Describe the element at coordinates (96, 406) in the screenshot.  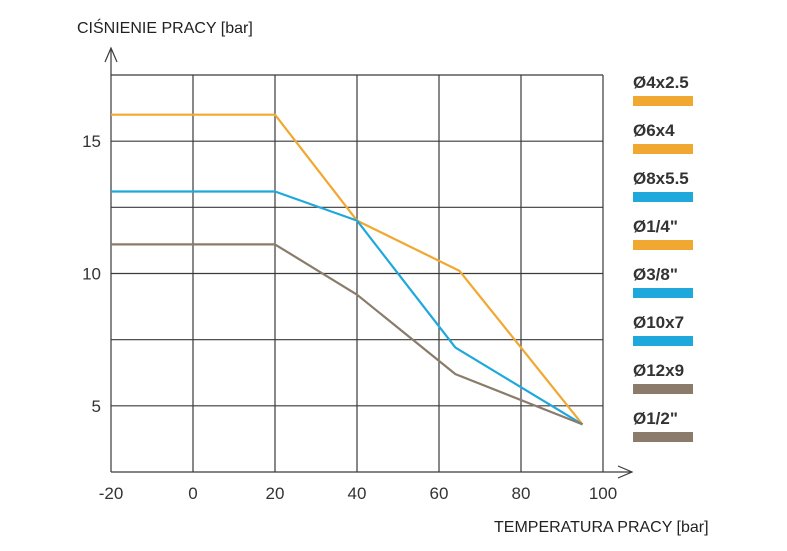
I see `y-tick-label: 5` at that location.